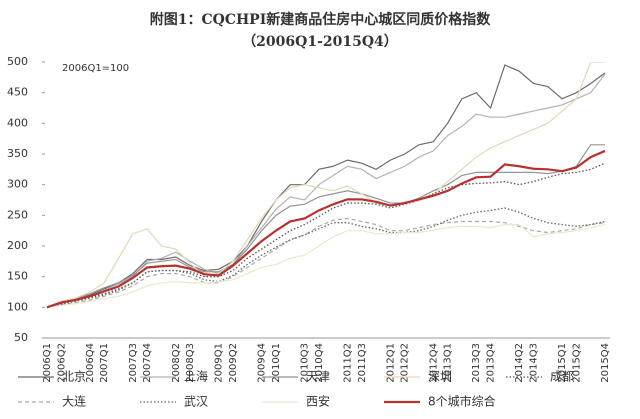  What do you see at coordinates (405, 363) in the screenshot?
I see `x-tick-label: 2012Q2` at bounding box center [405, 363].